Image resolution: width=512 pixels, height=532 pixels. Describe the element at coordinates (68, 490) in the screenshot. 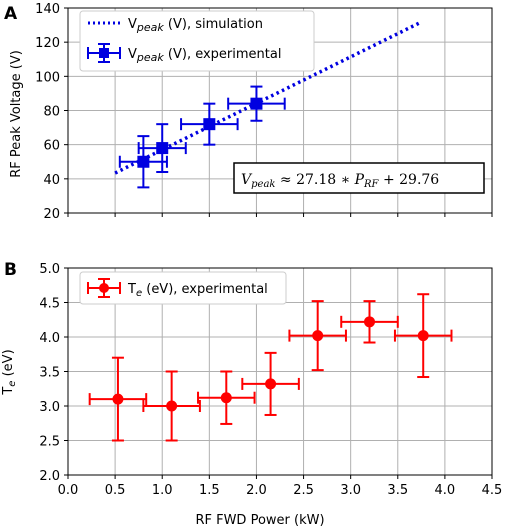

I see `x-tick-label: 0.0` at that location.